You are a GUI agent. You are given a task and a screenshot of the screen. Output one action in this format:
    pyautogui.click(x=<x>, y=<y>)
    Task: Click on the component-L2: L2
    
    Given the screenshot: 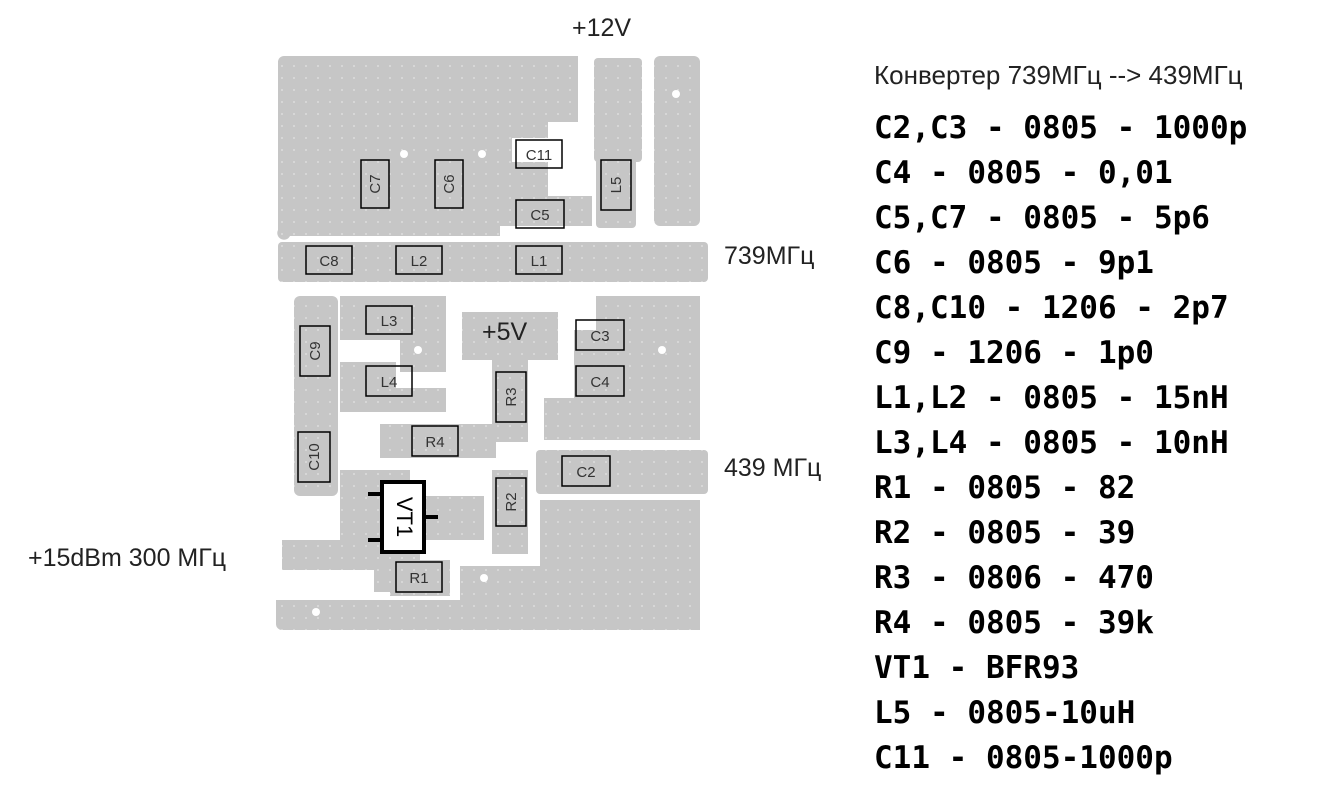 What is the action you would take?
    pyautogui.click(x=419, y=260)
    